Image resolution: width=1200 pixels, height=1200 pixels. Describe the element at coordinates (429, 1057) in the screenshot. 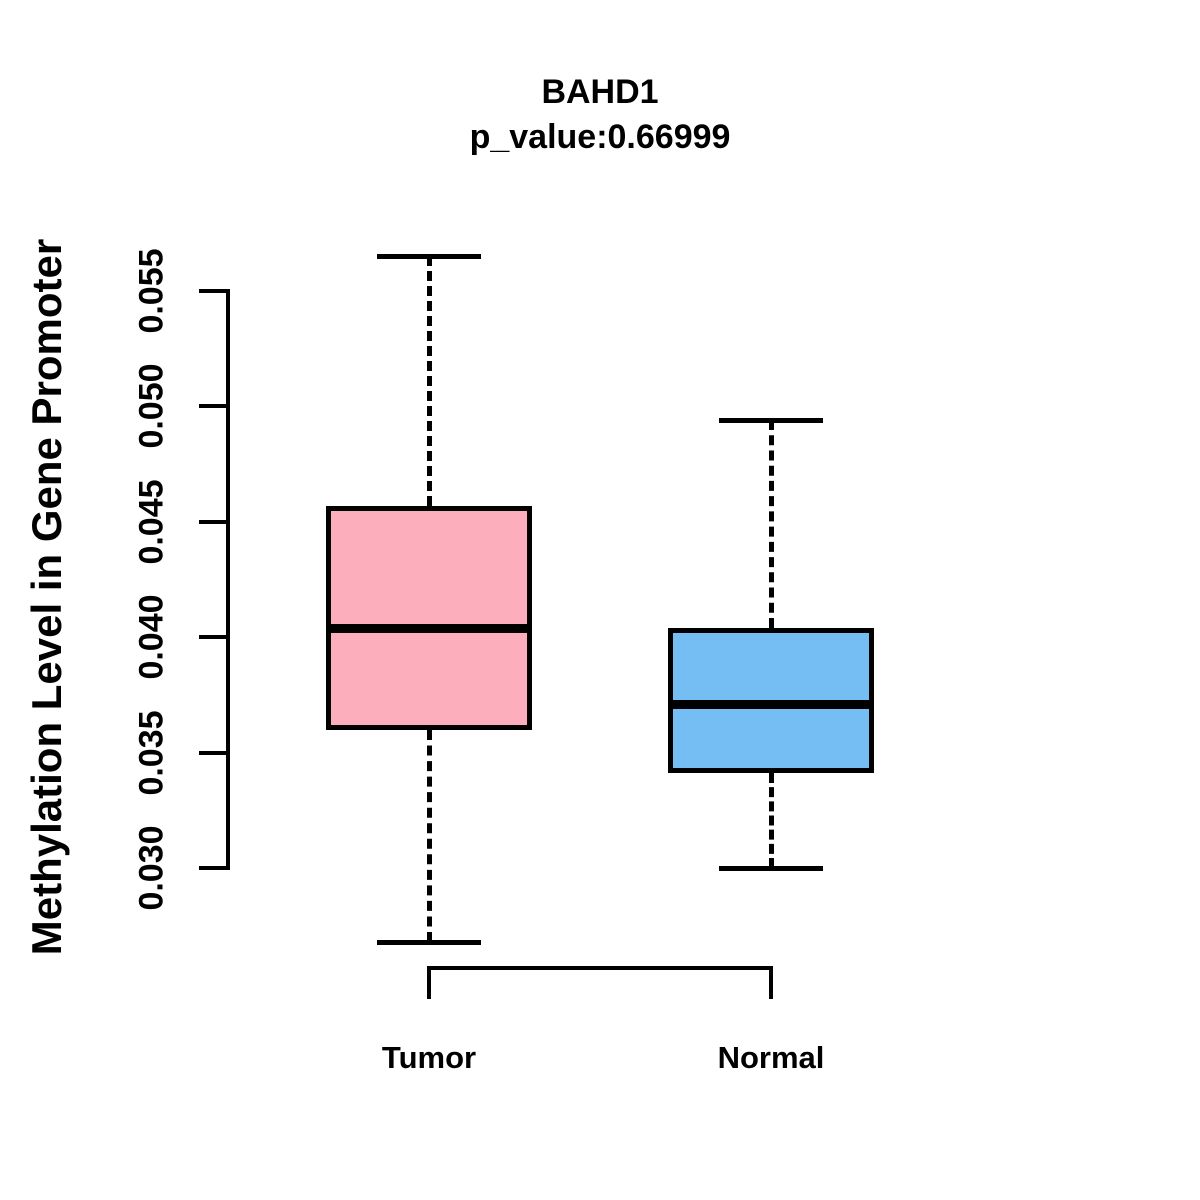

I see `x-category-label-tumor: Tumor` at that location.